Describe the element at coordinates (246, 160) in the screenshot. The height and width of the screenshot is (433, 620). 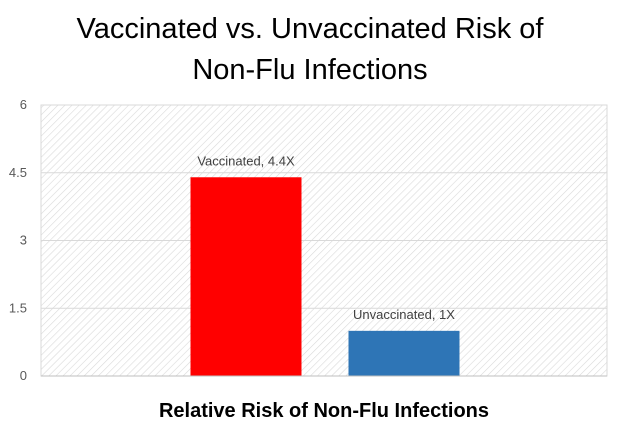
I see `data-label-vaccinated: Vaccinated, 4.4X` at that location.